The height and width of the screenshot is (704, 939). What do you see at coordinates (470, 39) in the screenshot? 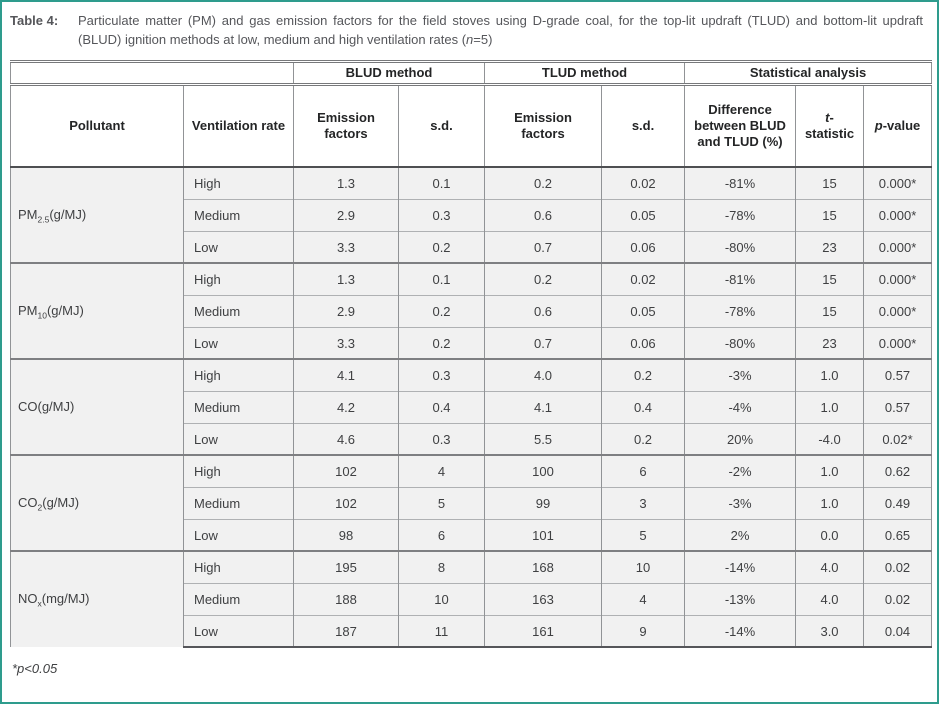
I see `caption-n-symbol: n` at bounding box center [470, 39].